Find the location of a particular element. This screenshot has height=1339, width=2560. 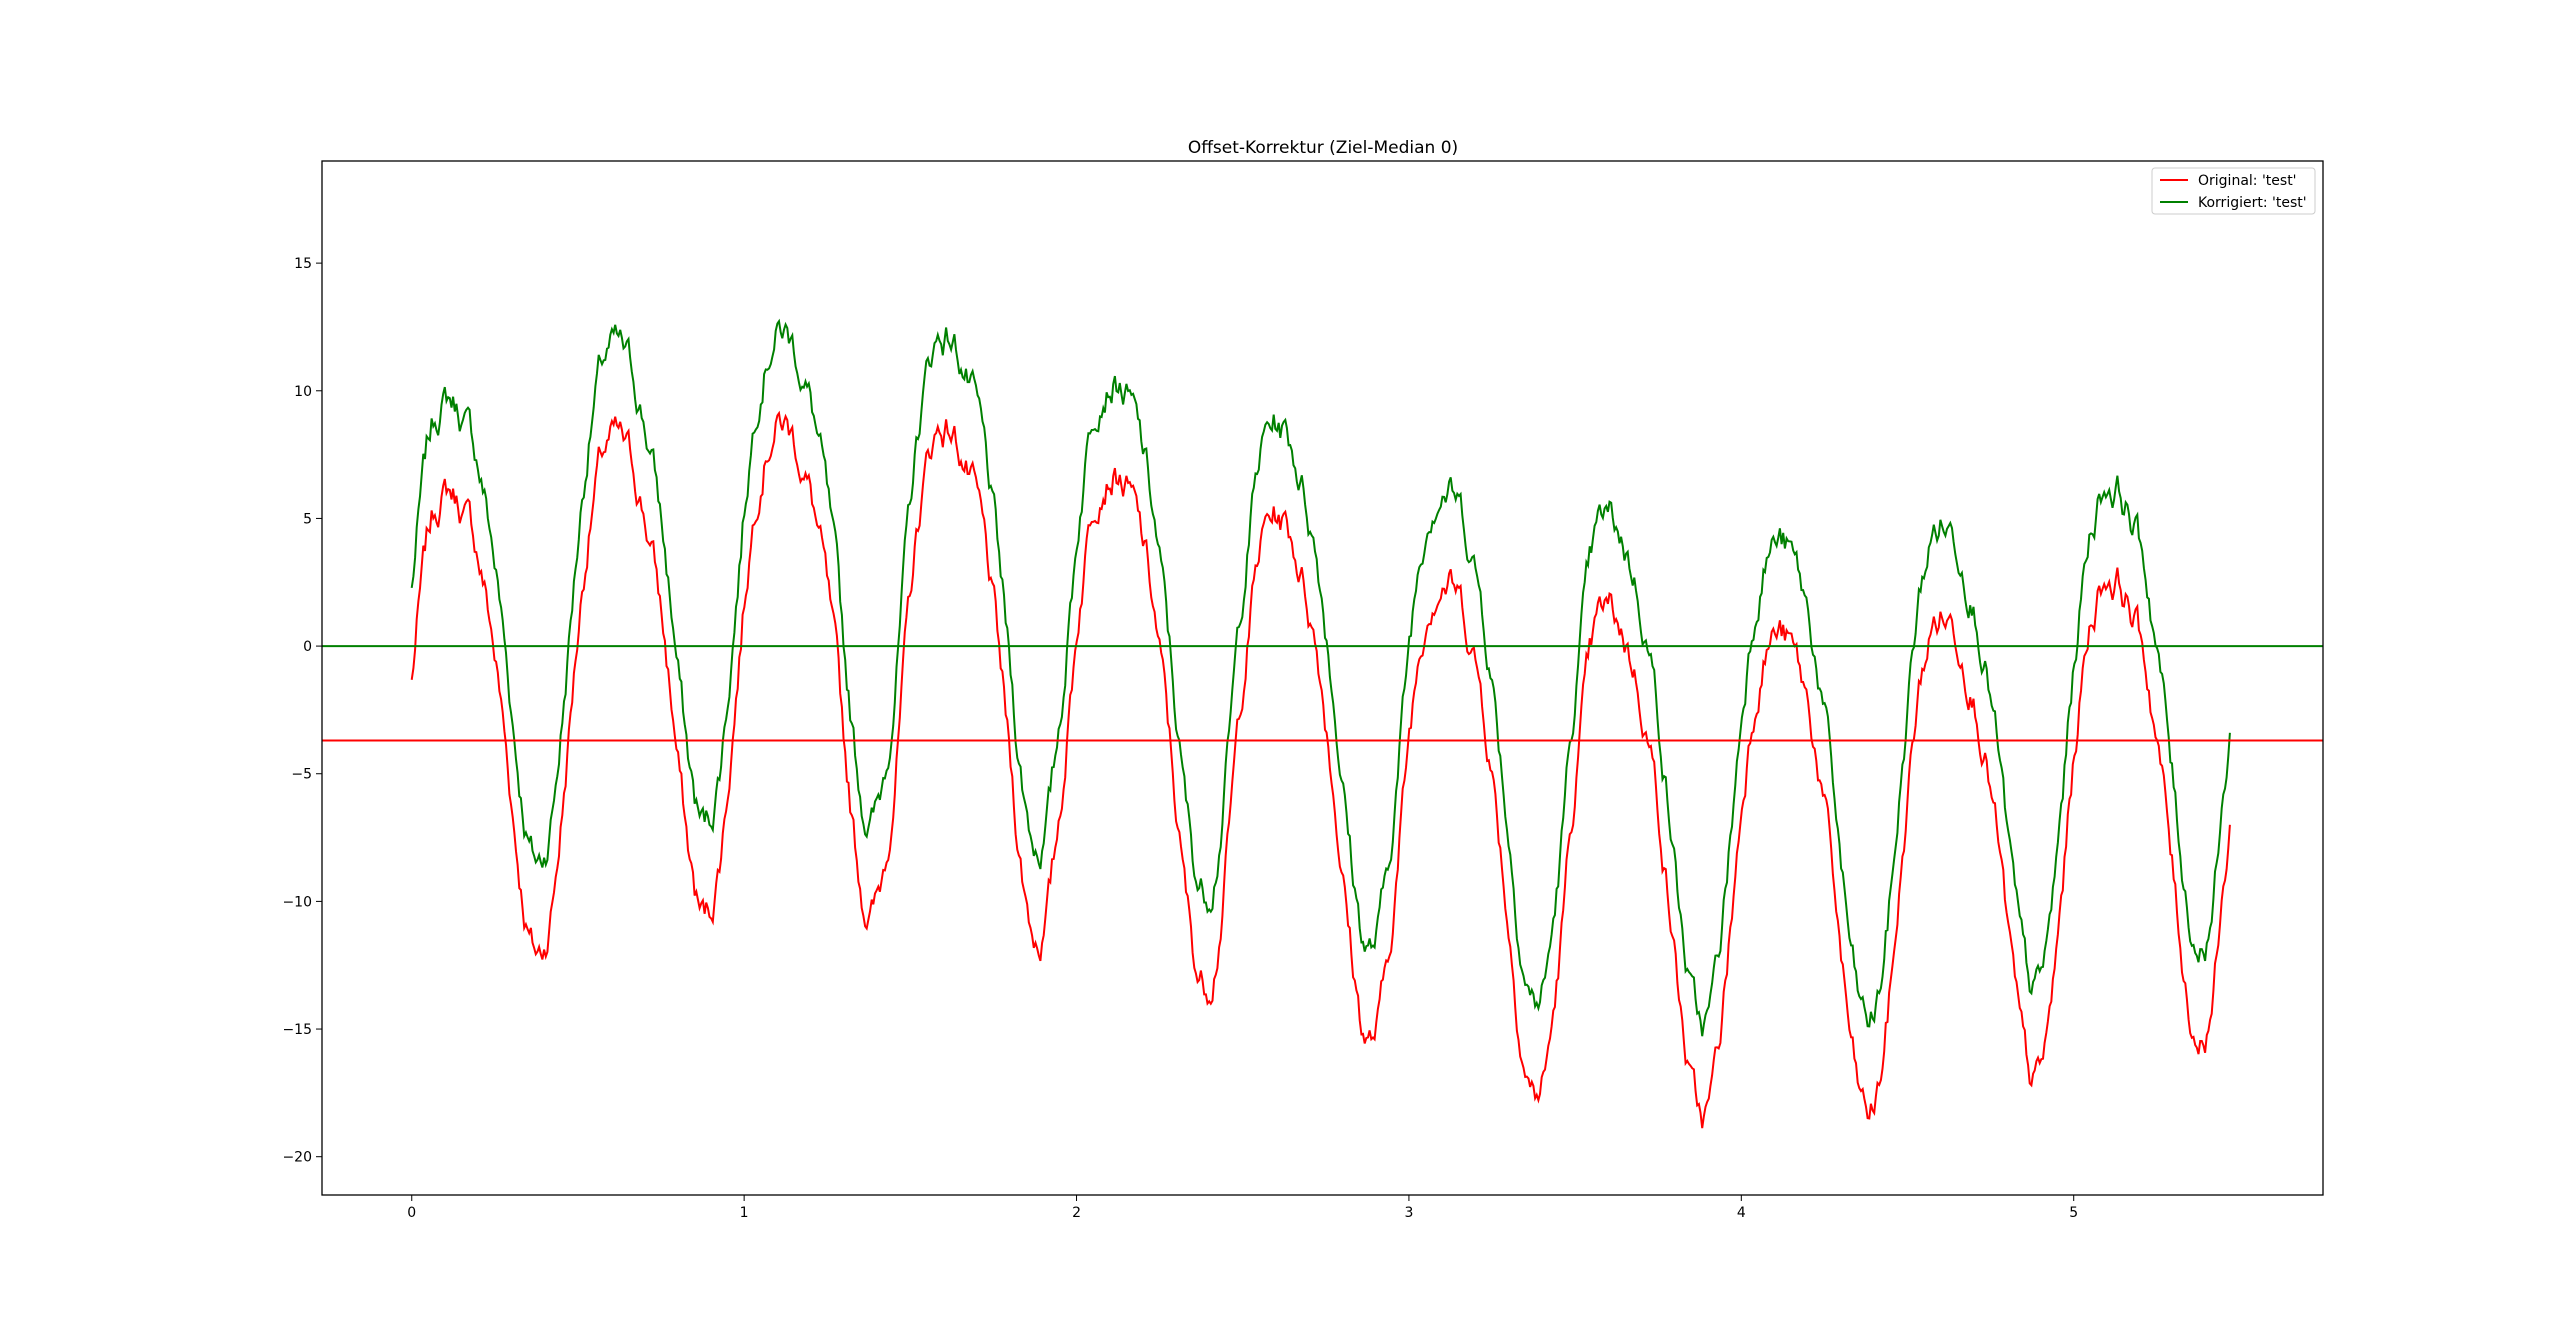

y-tick-label: −15 is located at coordinates (297, 1030).